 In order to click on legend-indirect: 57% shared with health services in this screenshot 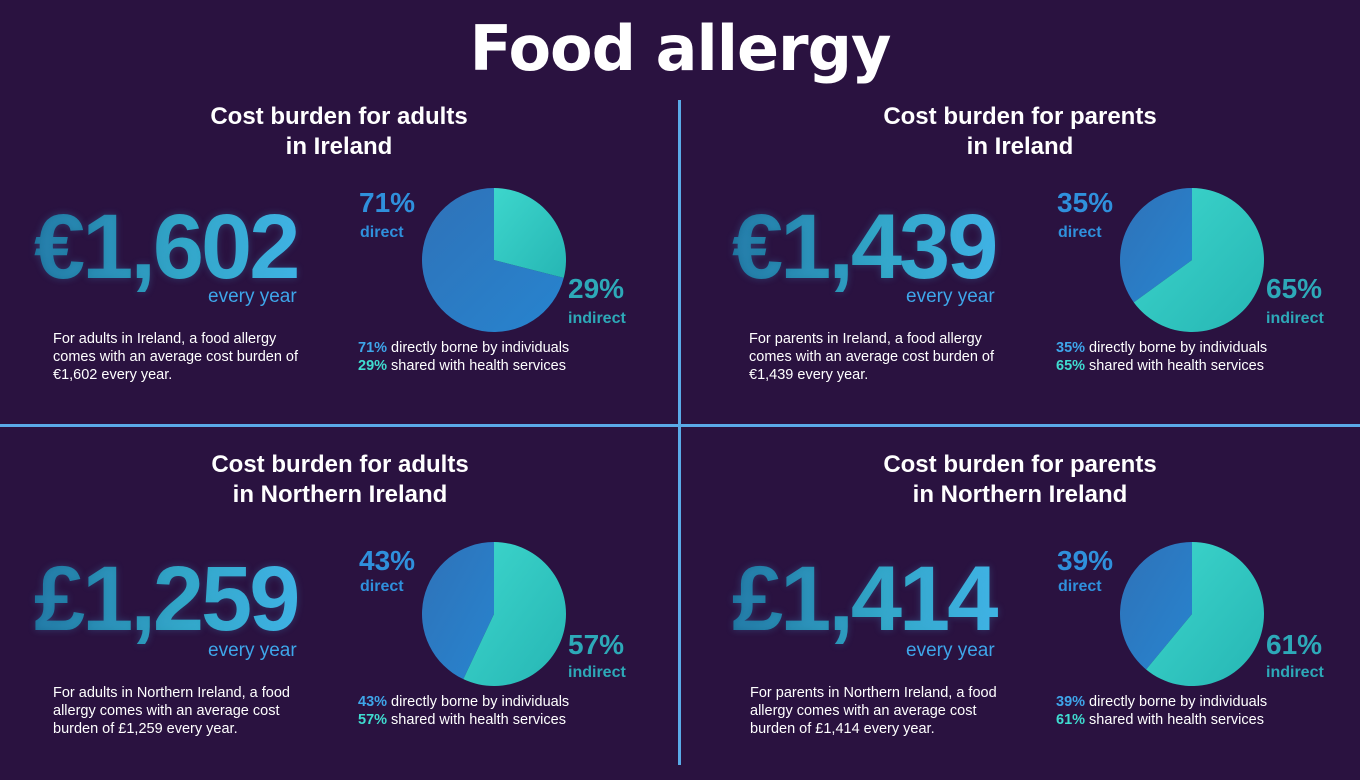, I will do `click(462, 720)`.